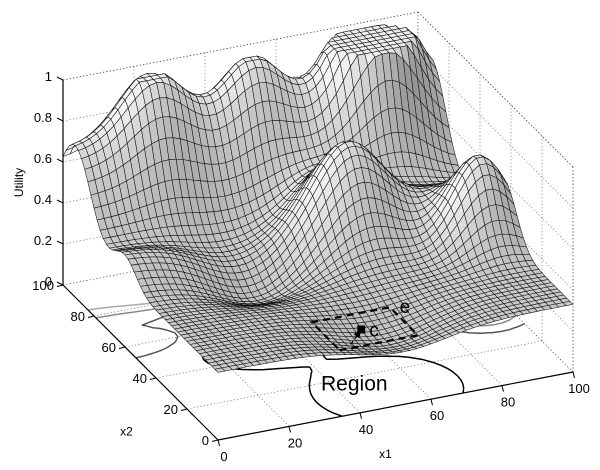 The height and width of the screenshot is (470, 600). I want to click on z-tick-label: 0, so click(48, 281).